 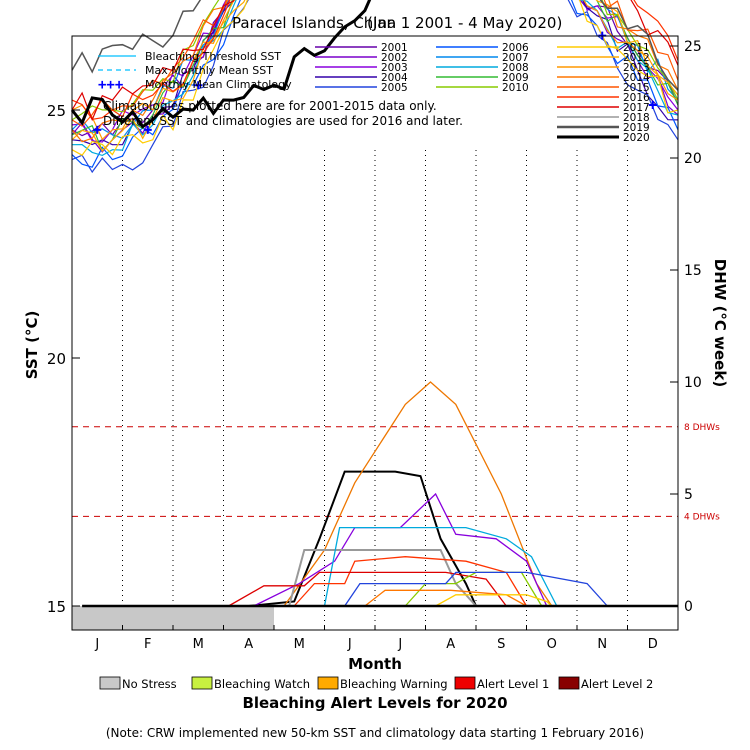 I want to click on y-right-tick-label: 15, so click(x=693, y=271).